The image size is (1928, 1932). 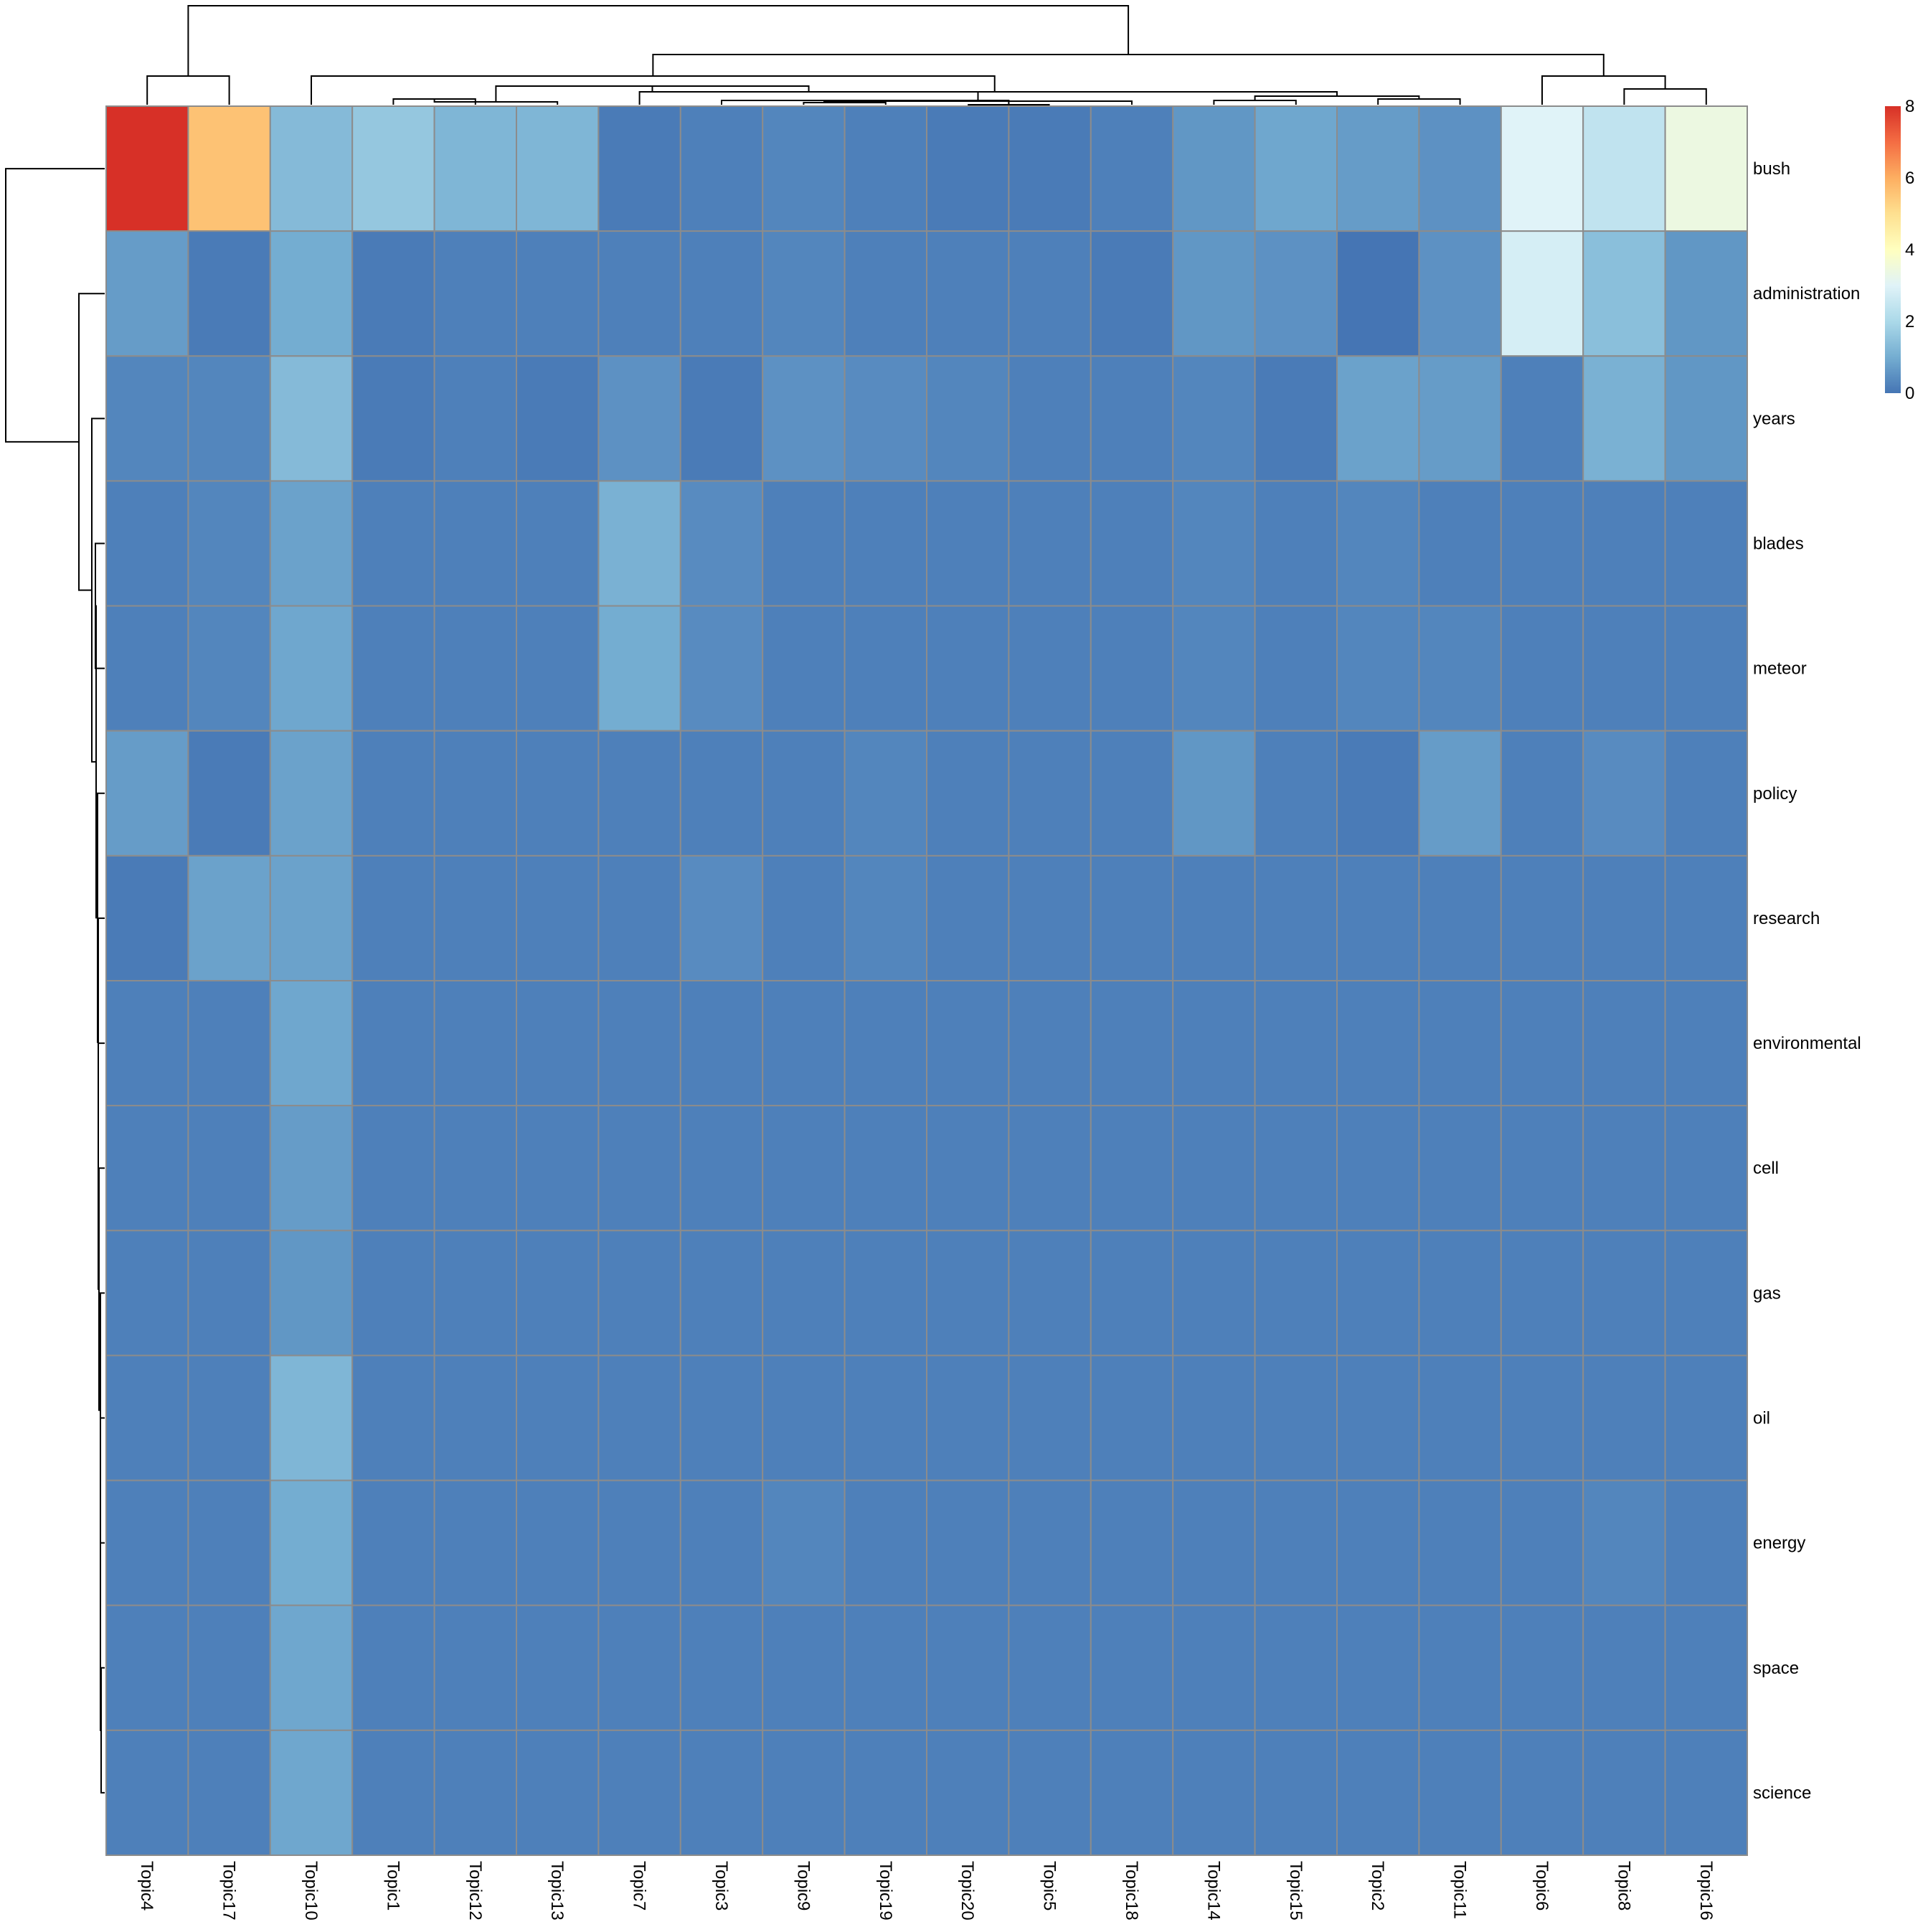 I want to click on cell-policy-Topic14, so click(x=1214, y=794).